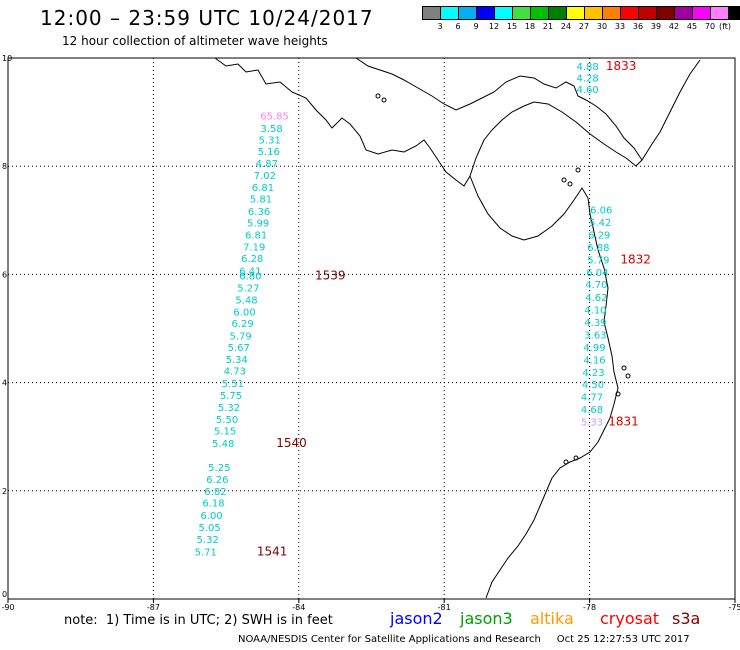 The width and height of the screenshot is (740, 650). What do you see at coordinates (592, 423) in the screenshot?
I see `wave-height-label: 5.33` at bounding box center [592, 423].